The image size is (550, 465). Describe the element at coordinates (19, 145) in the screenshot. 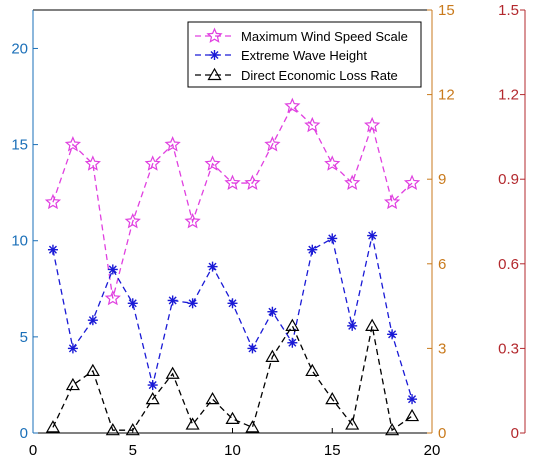

I see `left-y-tick-label: 15` at that location.